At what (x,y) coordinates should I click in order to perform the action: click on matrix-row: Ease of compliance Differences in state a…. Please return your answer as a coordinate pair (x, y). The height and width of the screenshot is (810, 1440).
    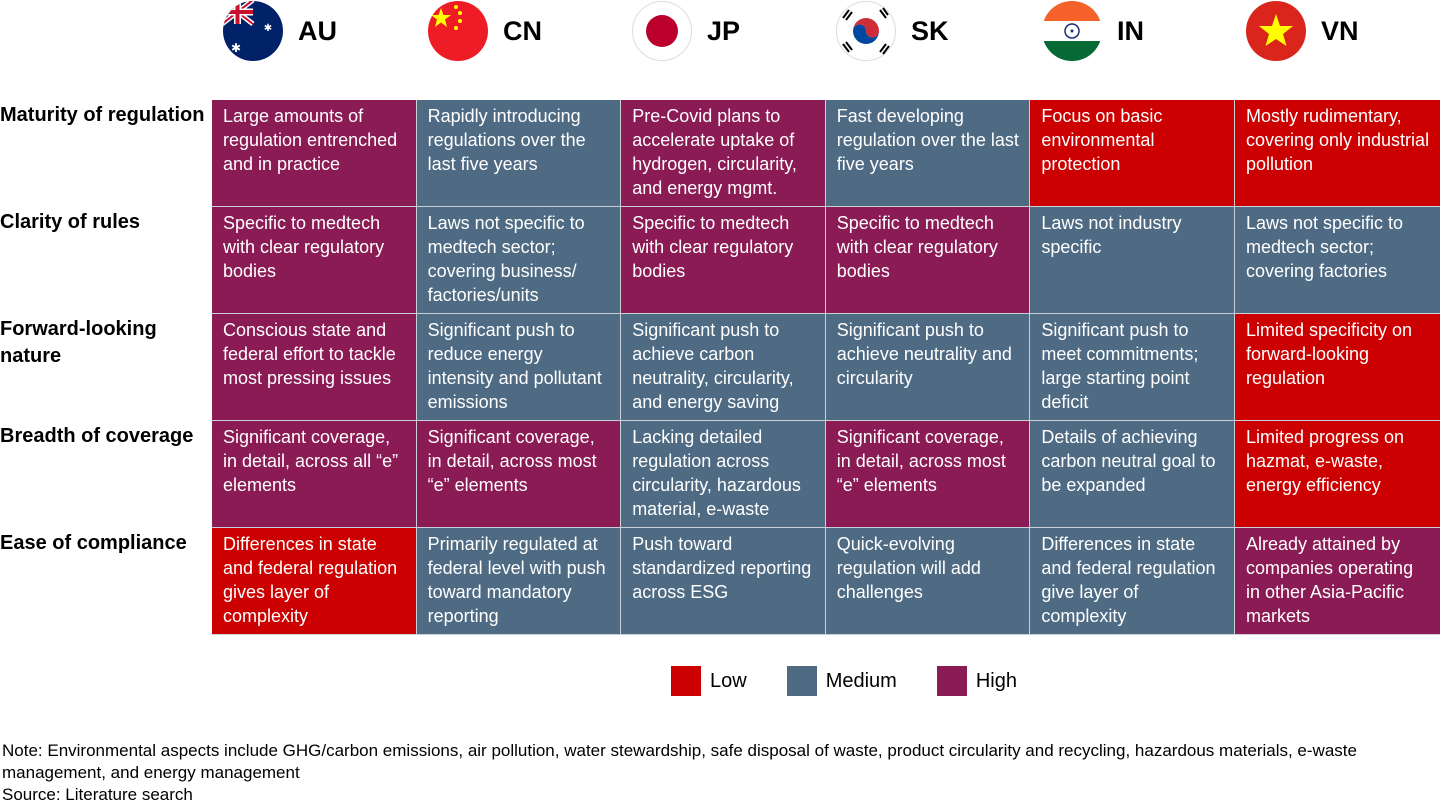
    Looking at the image, I should click on (720, 581).